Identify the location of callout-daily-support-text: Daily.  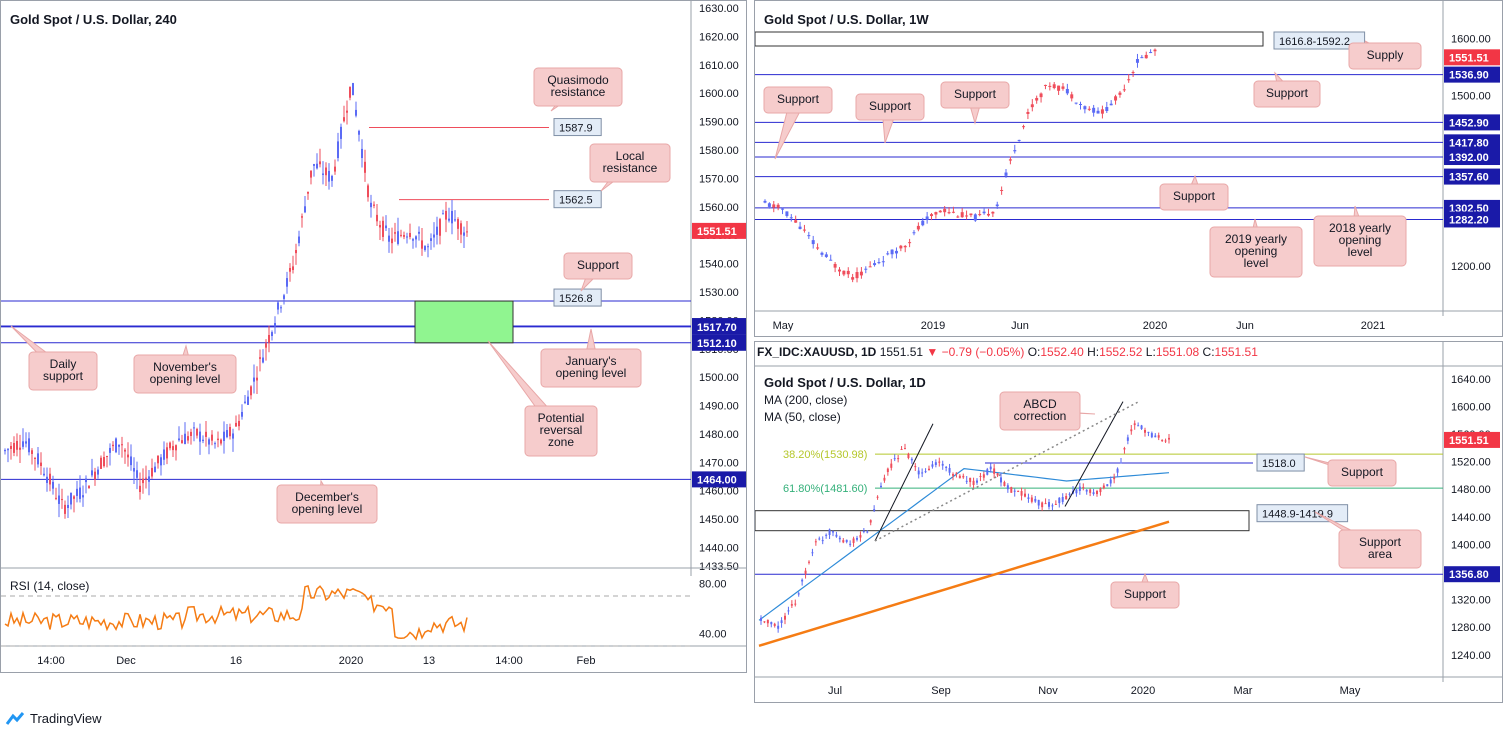
(63, 364).